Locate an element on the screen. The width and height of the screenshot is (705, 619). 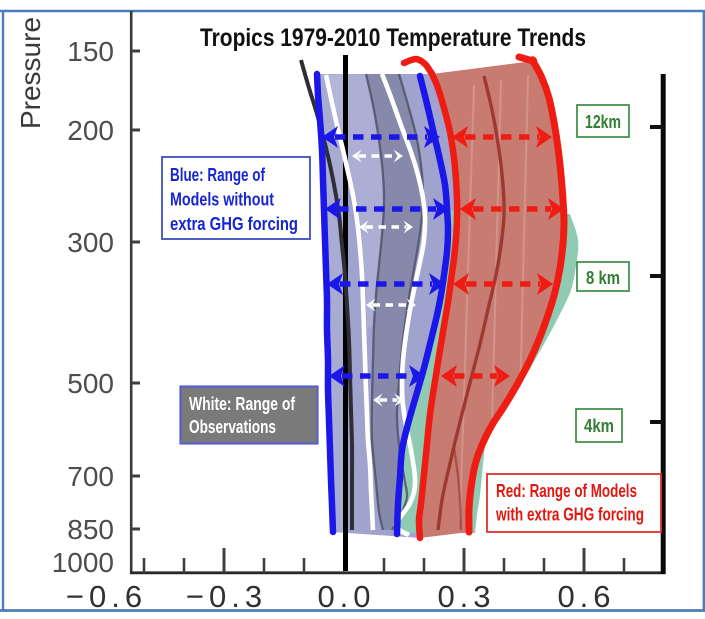
svg-text: Observations is located at coordinates (232, 427).